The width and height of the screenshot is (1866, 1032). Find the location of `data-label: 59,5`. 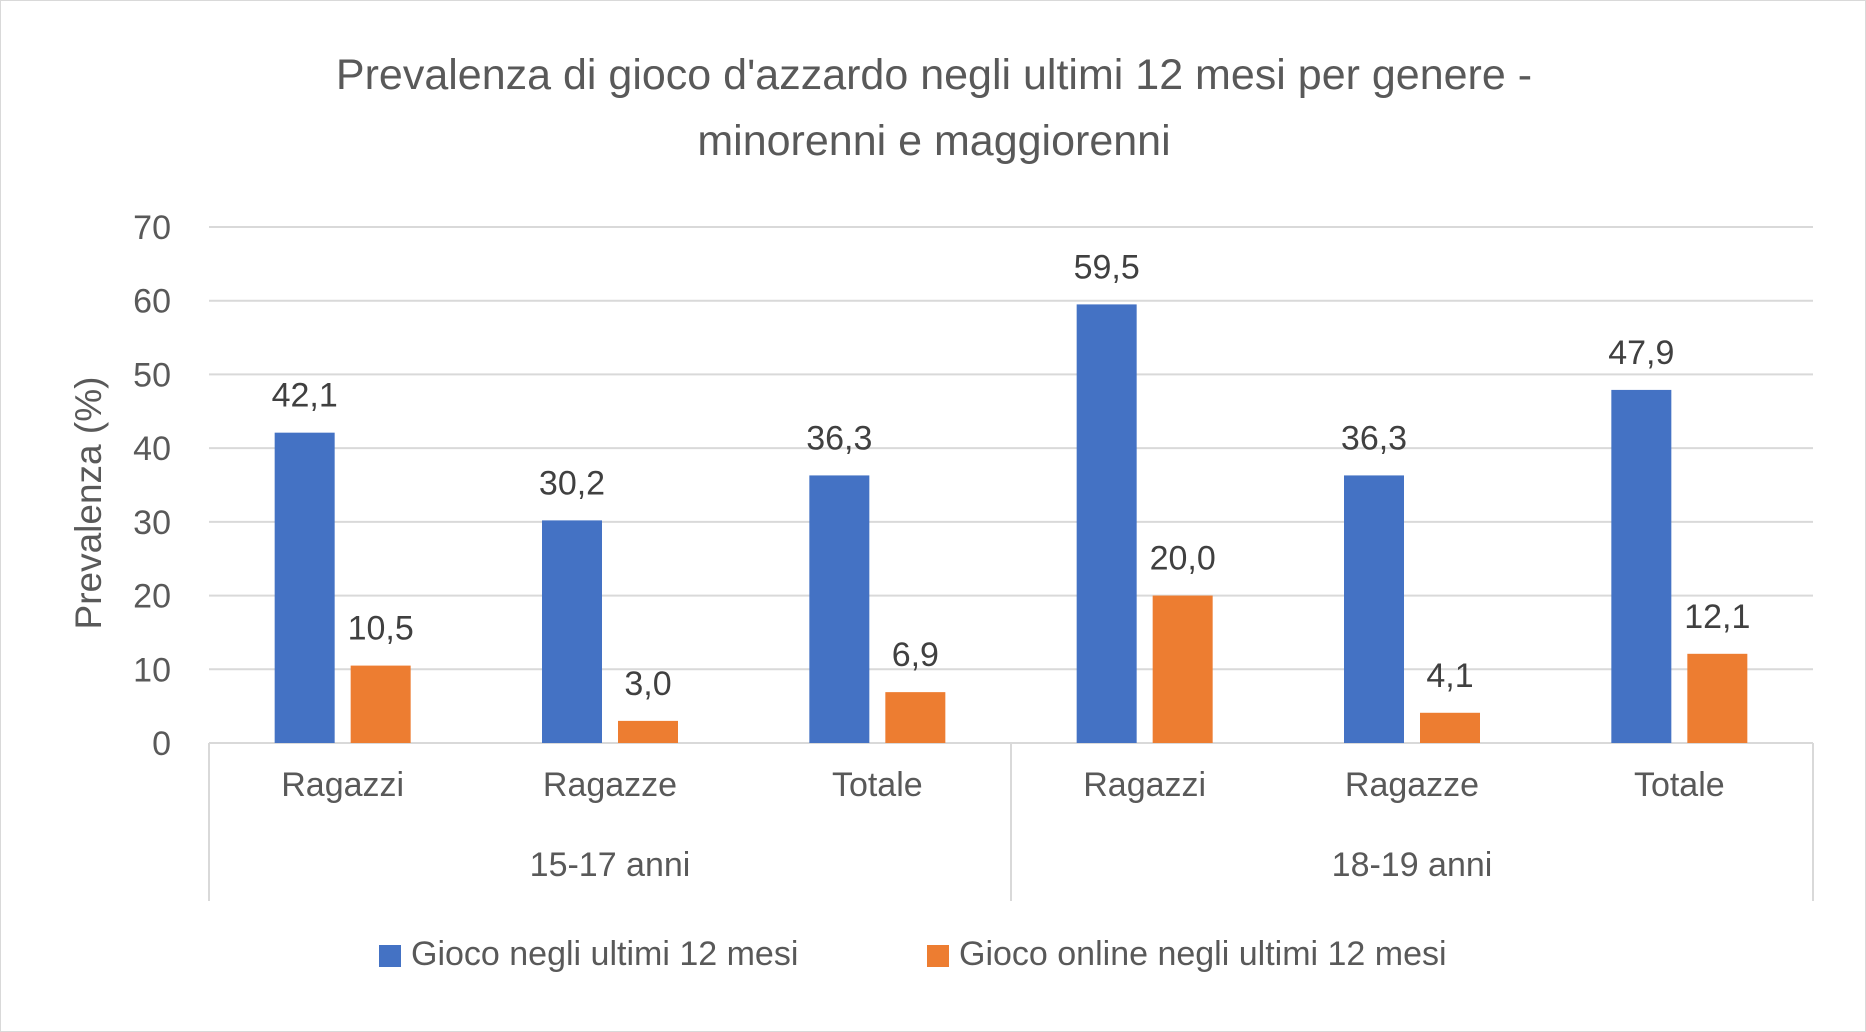

data-label: 59,5 is located at coordinates (1107, 267).